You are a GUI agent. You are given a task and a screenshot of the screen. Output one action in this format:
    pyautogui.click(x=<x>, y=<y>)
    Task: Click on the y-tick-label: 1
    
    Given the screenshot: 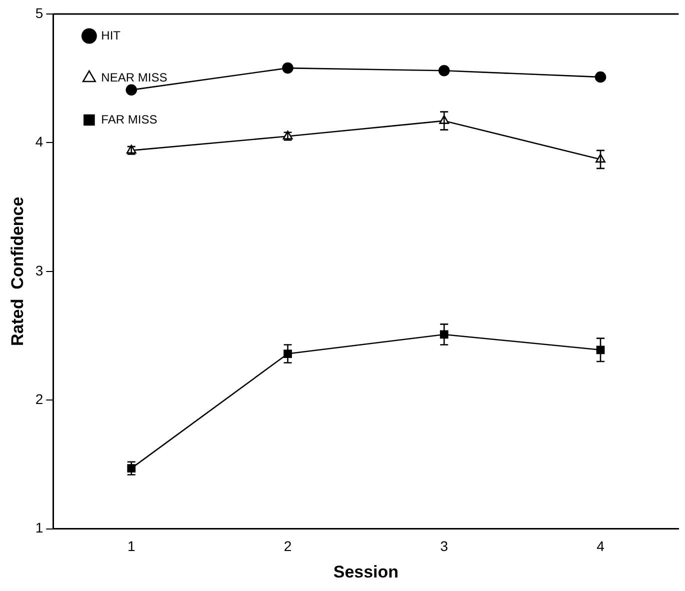 What is the action you would take?
    pyautogui.click(x=39, y=528)
    